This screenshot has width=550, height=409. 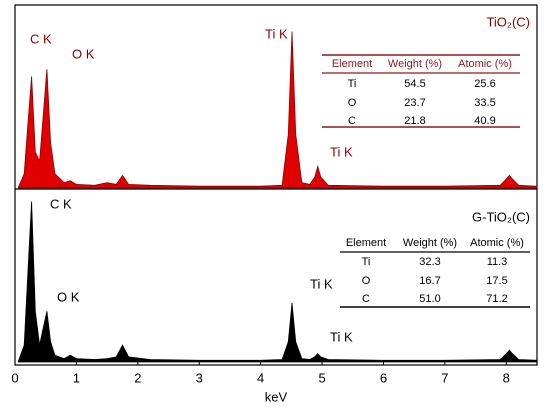 I want to click on series-label: G-TiO₂(C), so click(x=501, y=216).